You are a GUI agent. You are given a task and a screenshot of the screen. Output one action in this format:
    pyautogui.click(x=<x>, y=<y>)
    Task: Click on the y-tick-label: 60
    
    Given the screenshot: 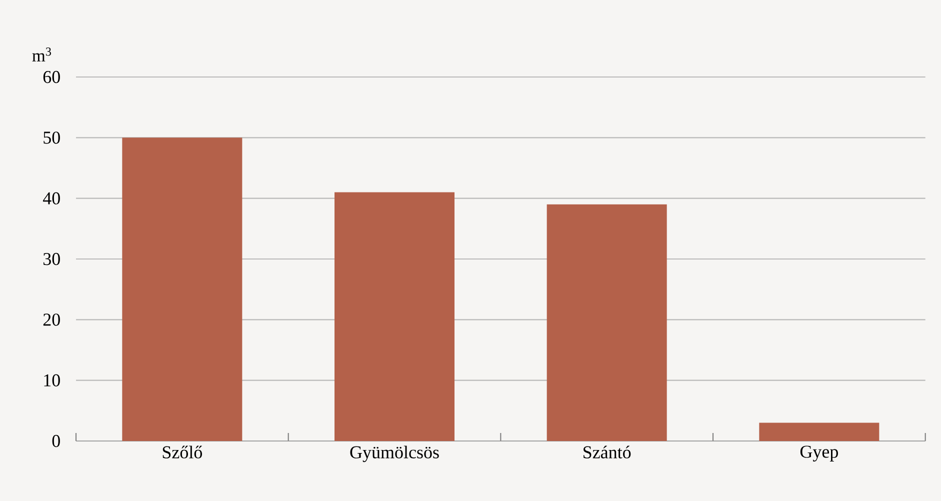 What is the action you would take?
    pyautogui.click(x=51, y=77)
    